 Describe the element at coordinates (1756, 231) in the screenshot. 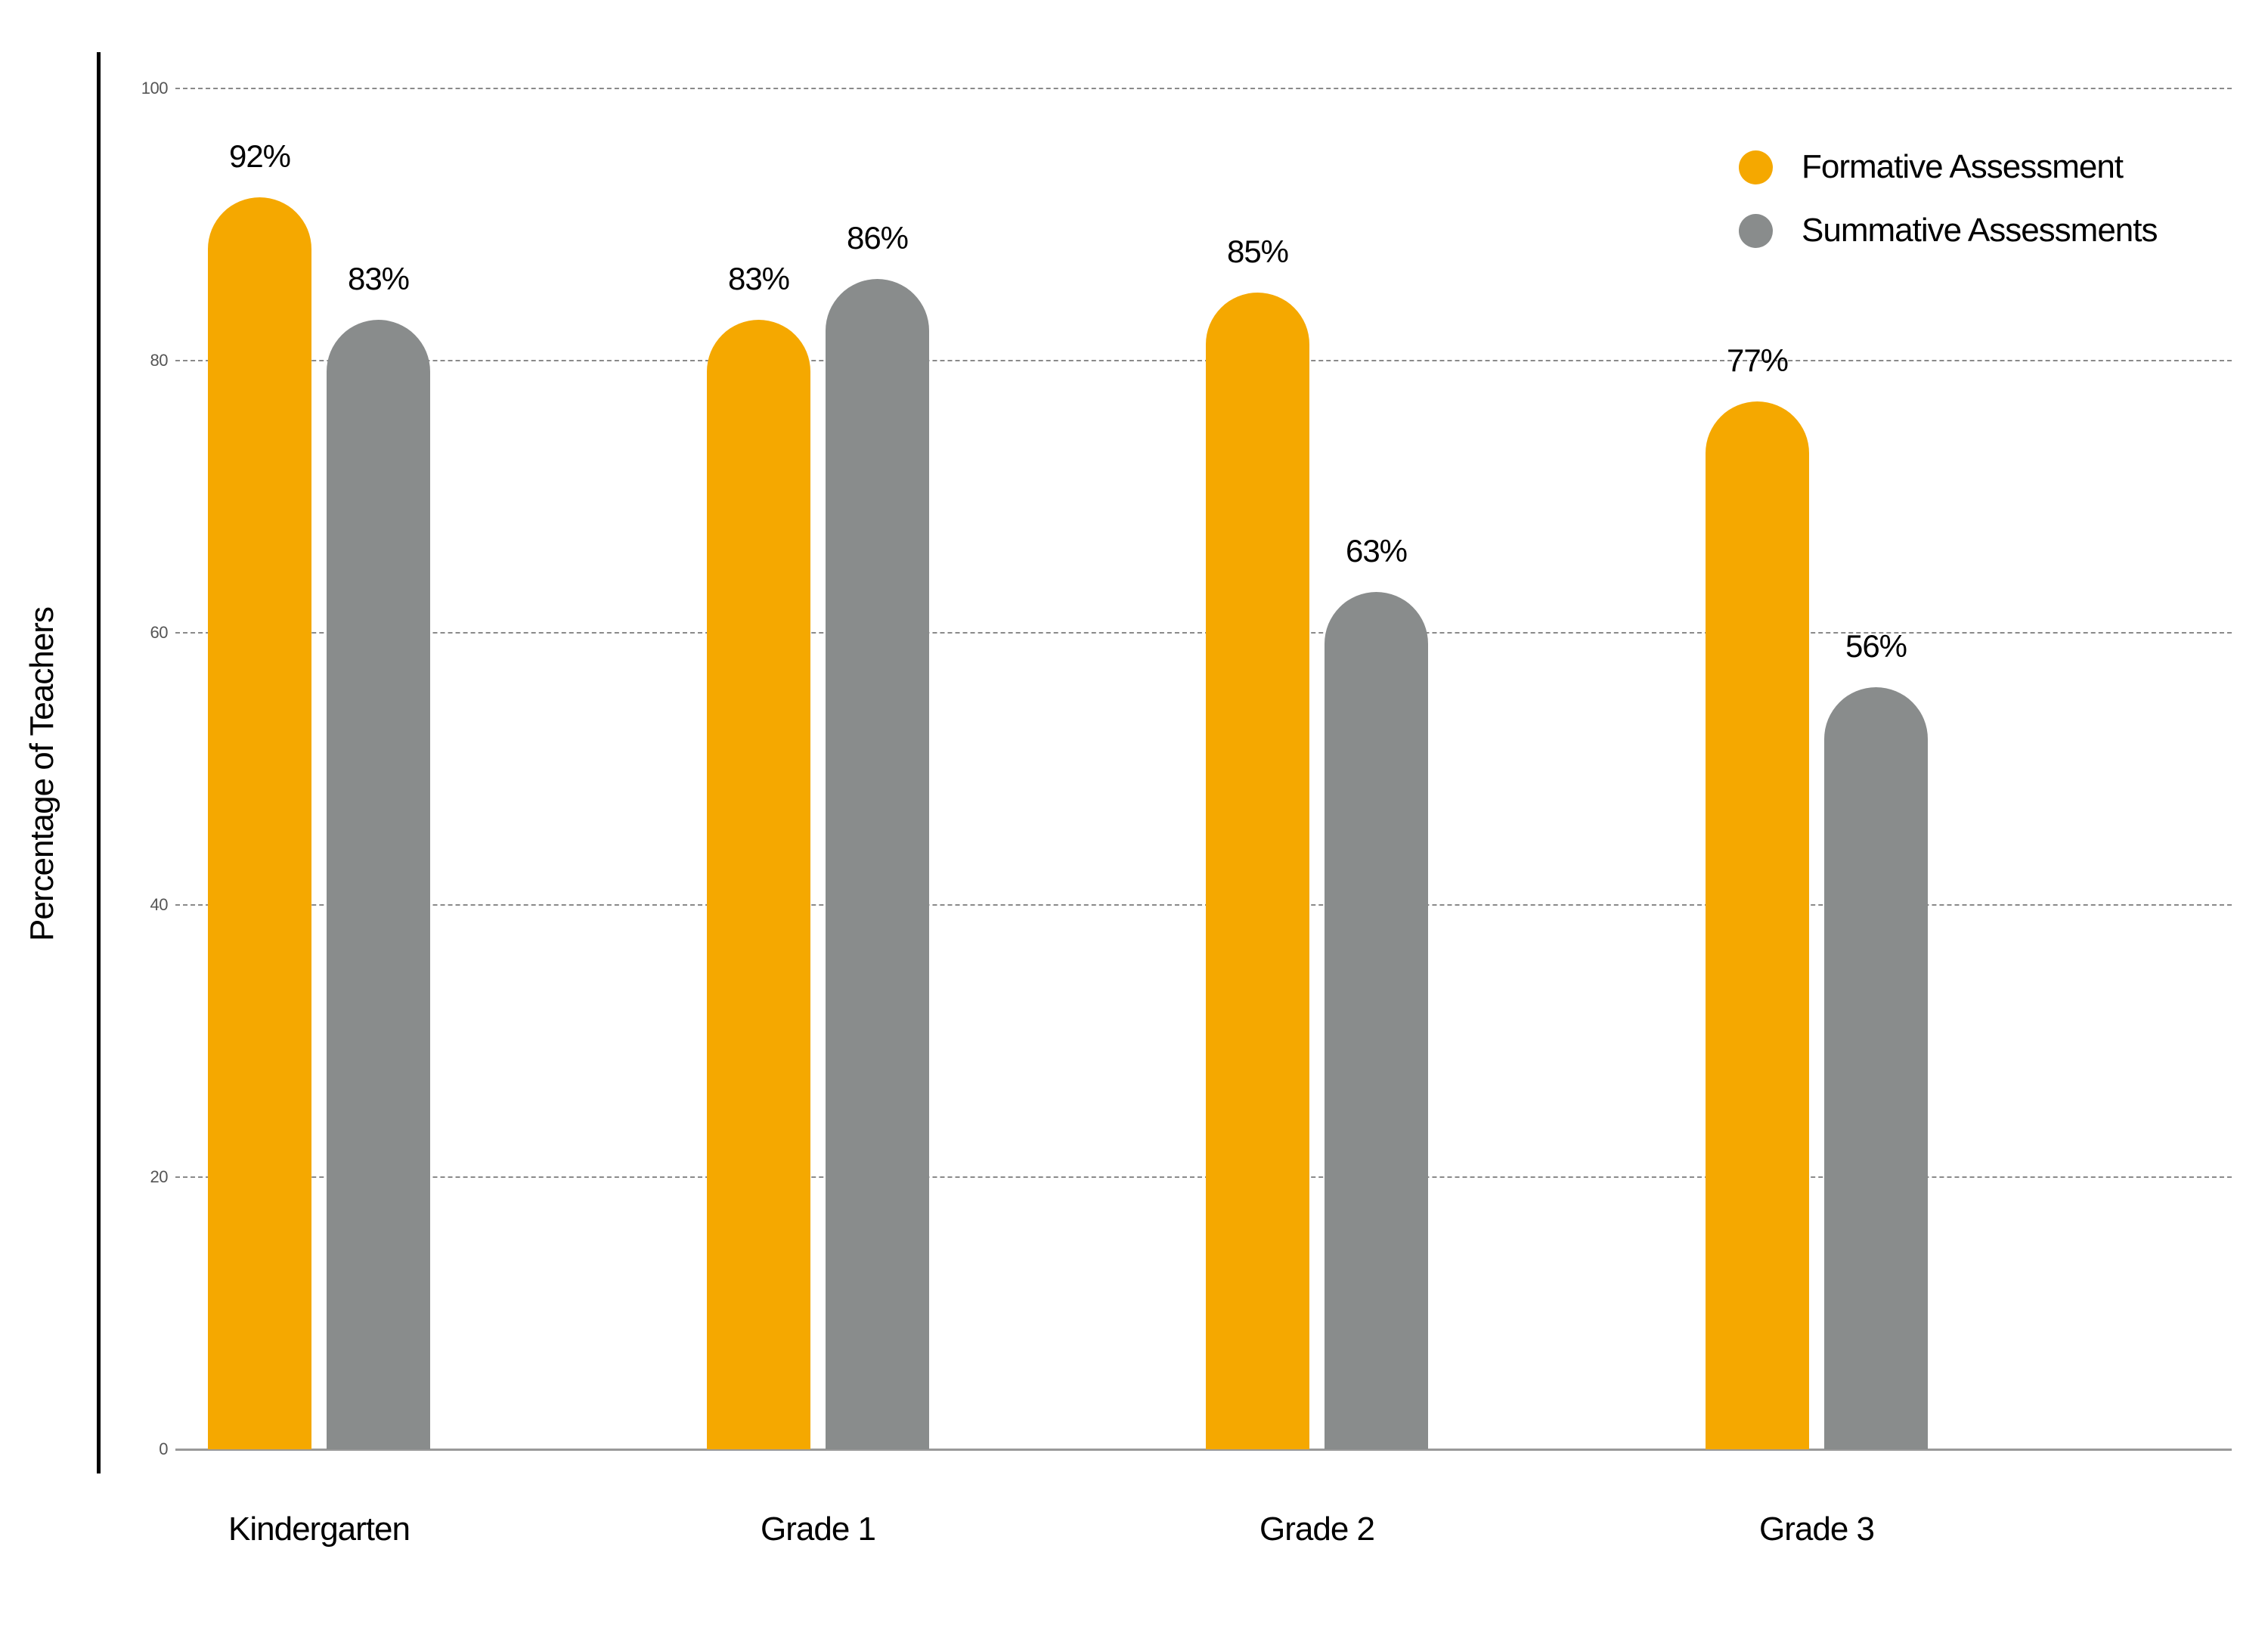

I see `legend-swatch-summative-icon` at that location.